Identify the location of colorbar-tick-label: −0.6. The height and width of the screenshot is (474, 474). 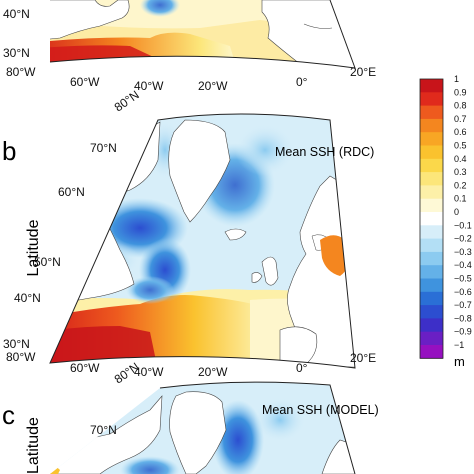
(463, 292).